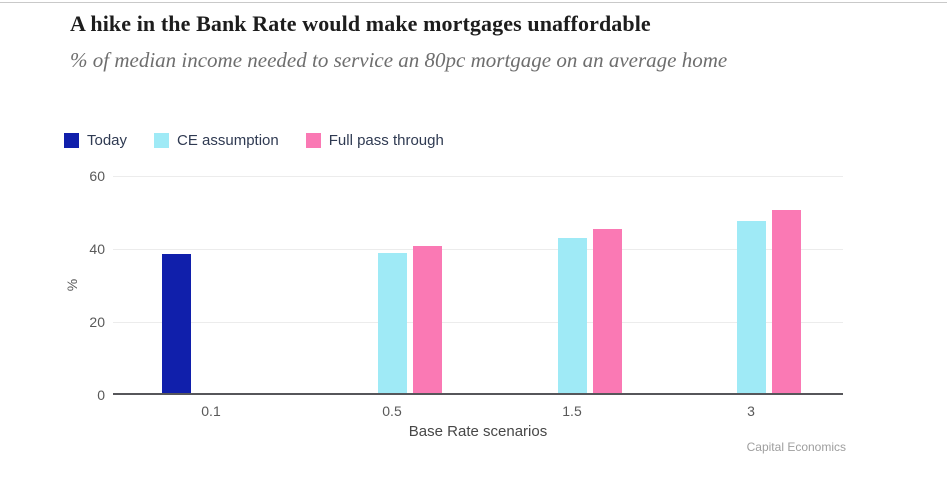 Image resolution: width=947 pixels, height=478 pixels. What do you see at coordinates (386, 140) in the screenshot?
I see `legend-label-full-pass-through: Full pass through` at bounding box center [386, 140].